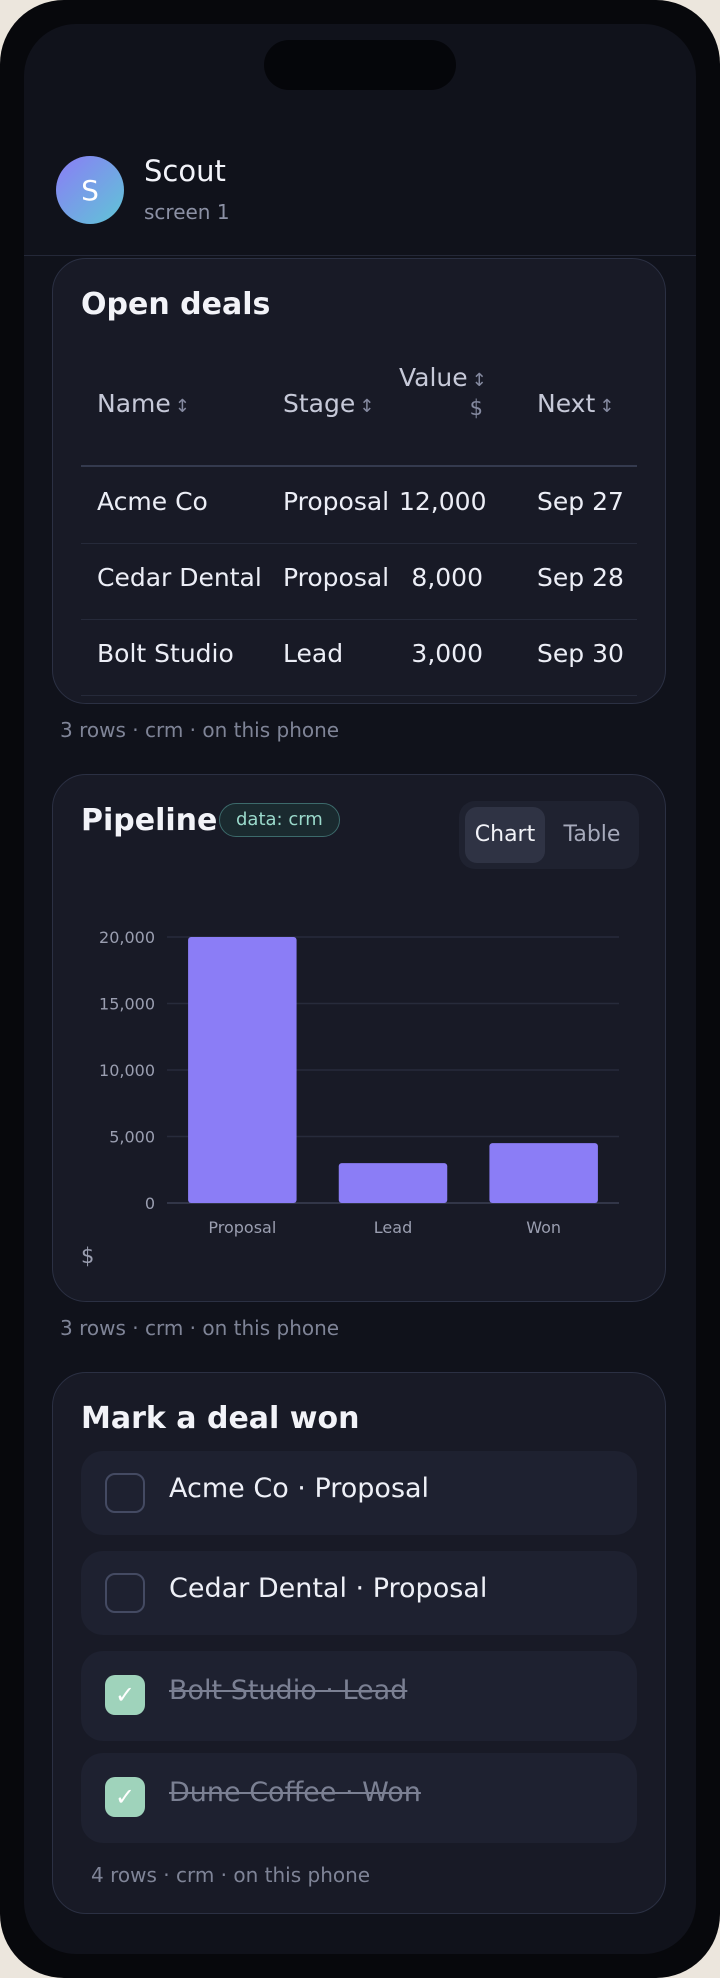 The height and width of the screenshot is (1978, 720). What do you see at coordinates (580, 501) in the screenshot?
I see `cell-next: Sep 27` at bounding box center [580, 501].